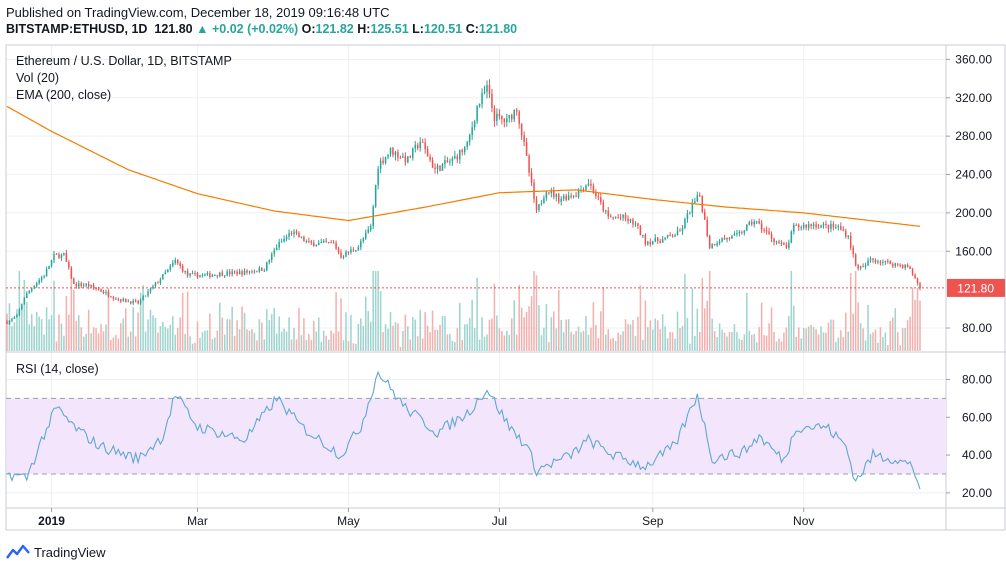 The width and height of the screenshot is (1006, 570). What do you see at coordinates (255, 29) in the screenshot?
I see `price-change: +0.02 (+0.02%)` at bounding box center [255, 29].